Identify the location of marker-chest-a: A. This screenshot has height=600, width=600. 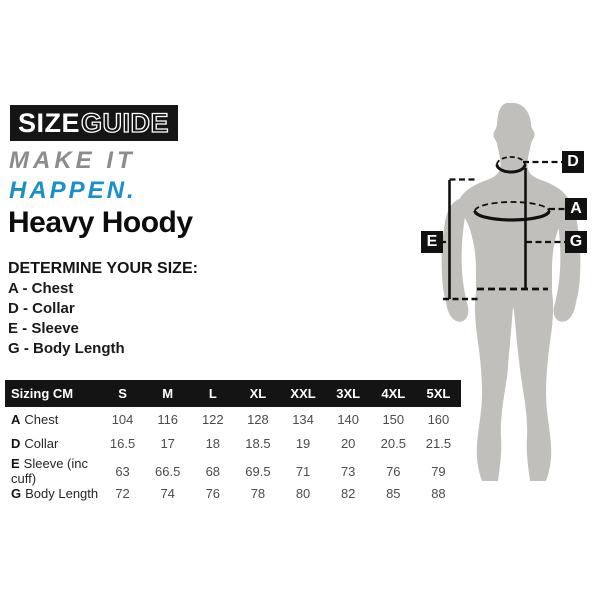
(576, 209).